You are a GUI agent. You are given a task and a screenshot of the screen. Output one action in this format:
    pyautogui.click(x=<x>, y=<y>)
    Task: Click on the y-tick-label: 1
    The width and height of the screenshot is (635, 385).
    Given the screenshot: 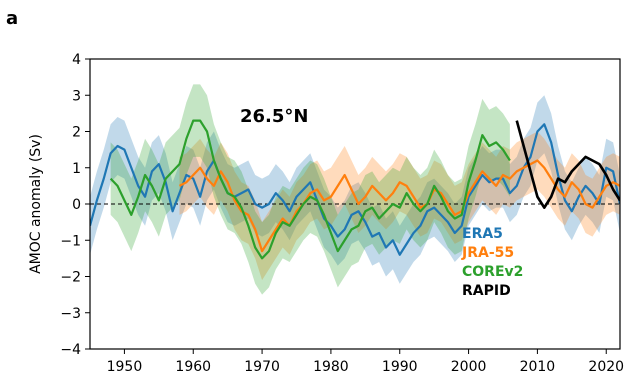 What is the action you would take?
    pyautogui.click(x=76, y=169)
    